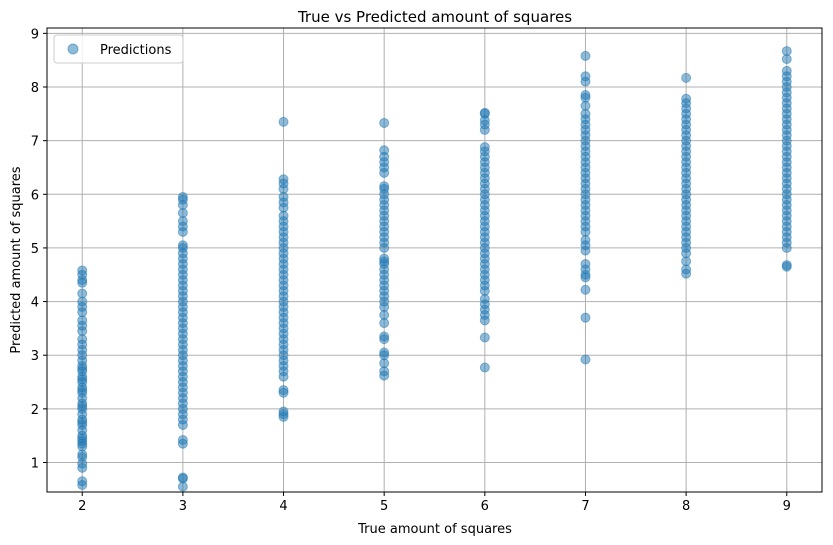 Image resolution: width=833 pixels, height=545 pixels. I want to click on y-tick-label: 6, so click(35, 195).